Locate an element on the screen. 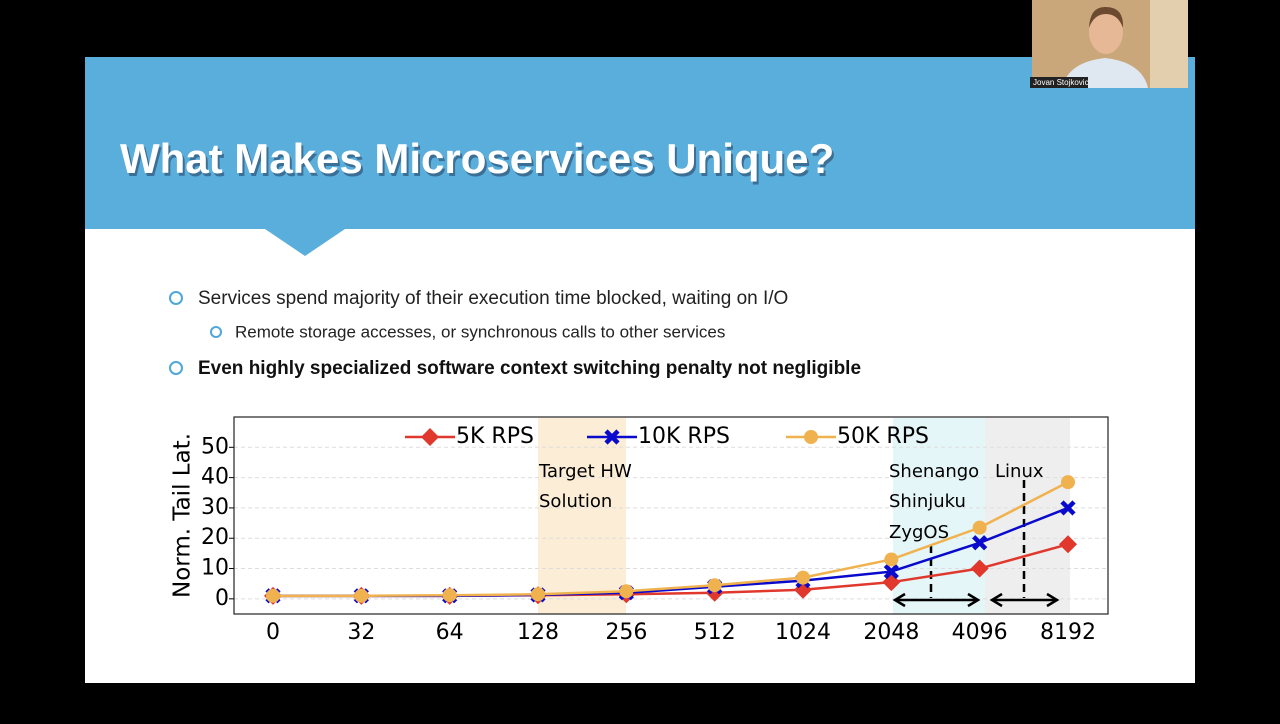  x-tick-label: 2048 is located at coordinates (891, 632).